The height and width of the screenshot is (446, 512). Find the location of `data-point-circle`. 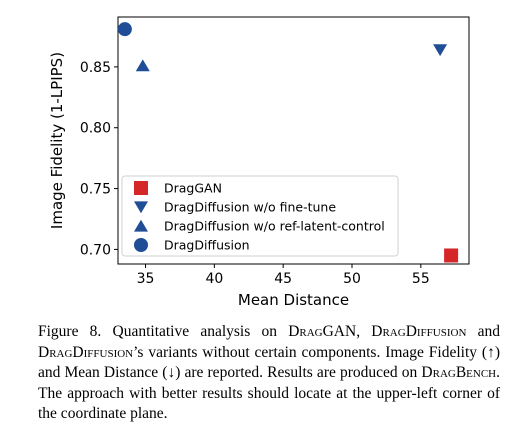

data-point-circle is located at coordinates (124, 29).